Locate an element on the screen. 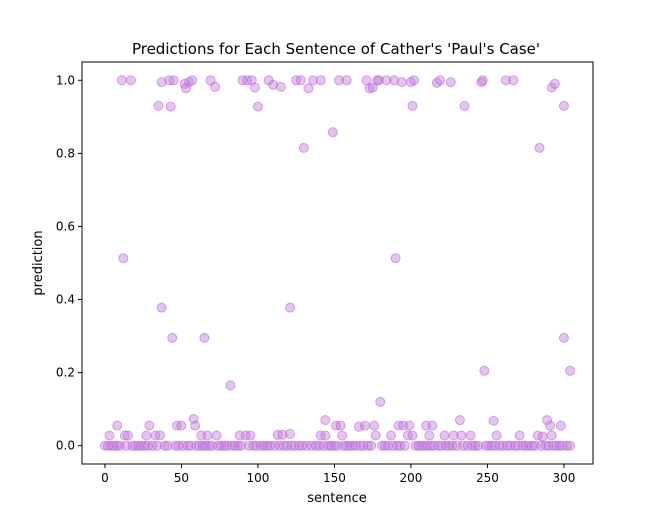  y-tick-label-1: 0.2 is located at coordinates (65, 373).